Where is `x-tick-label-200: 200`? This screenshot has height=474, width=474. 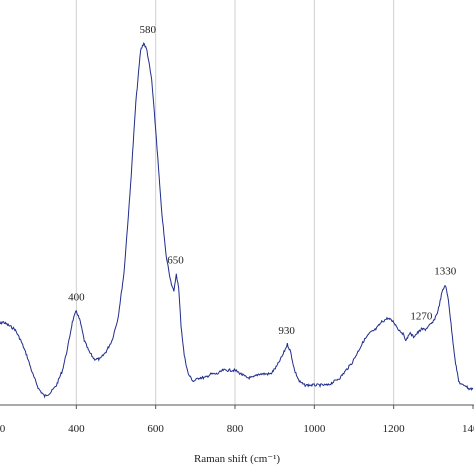 x-tick-label-200: 200 is located at coordinates (3, 429).